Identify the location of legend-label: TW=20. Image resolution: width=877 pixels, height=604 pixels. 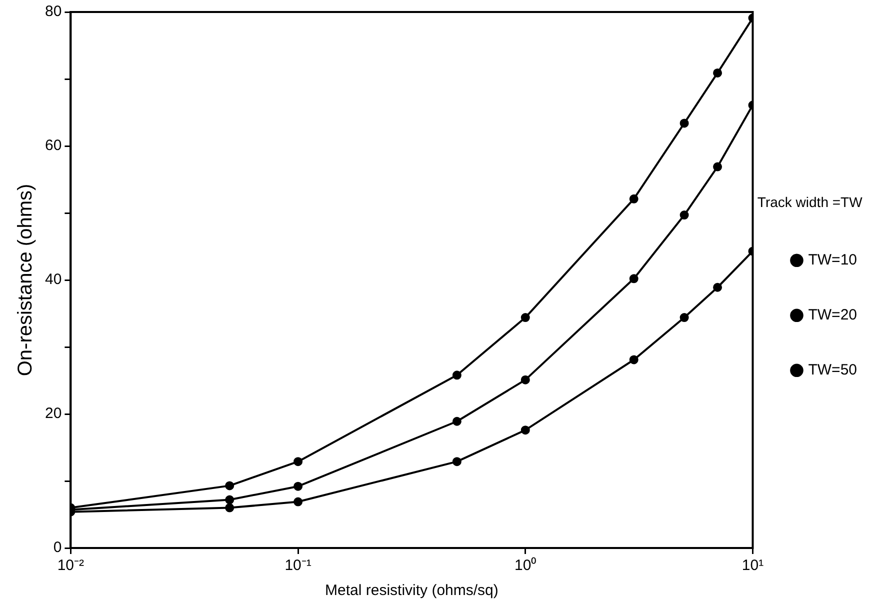
(832, 315).